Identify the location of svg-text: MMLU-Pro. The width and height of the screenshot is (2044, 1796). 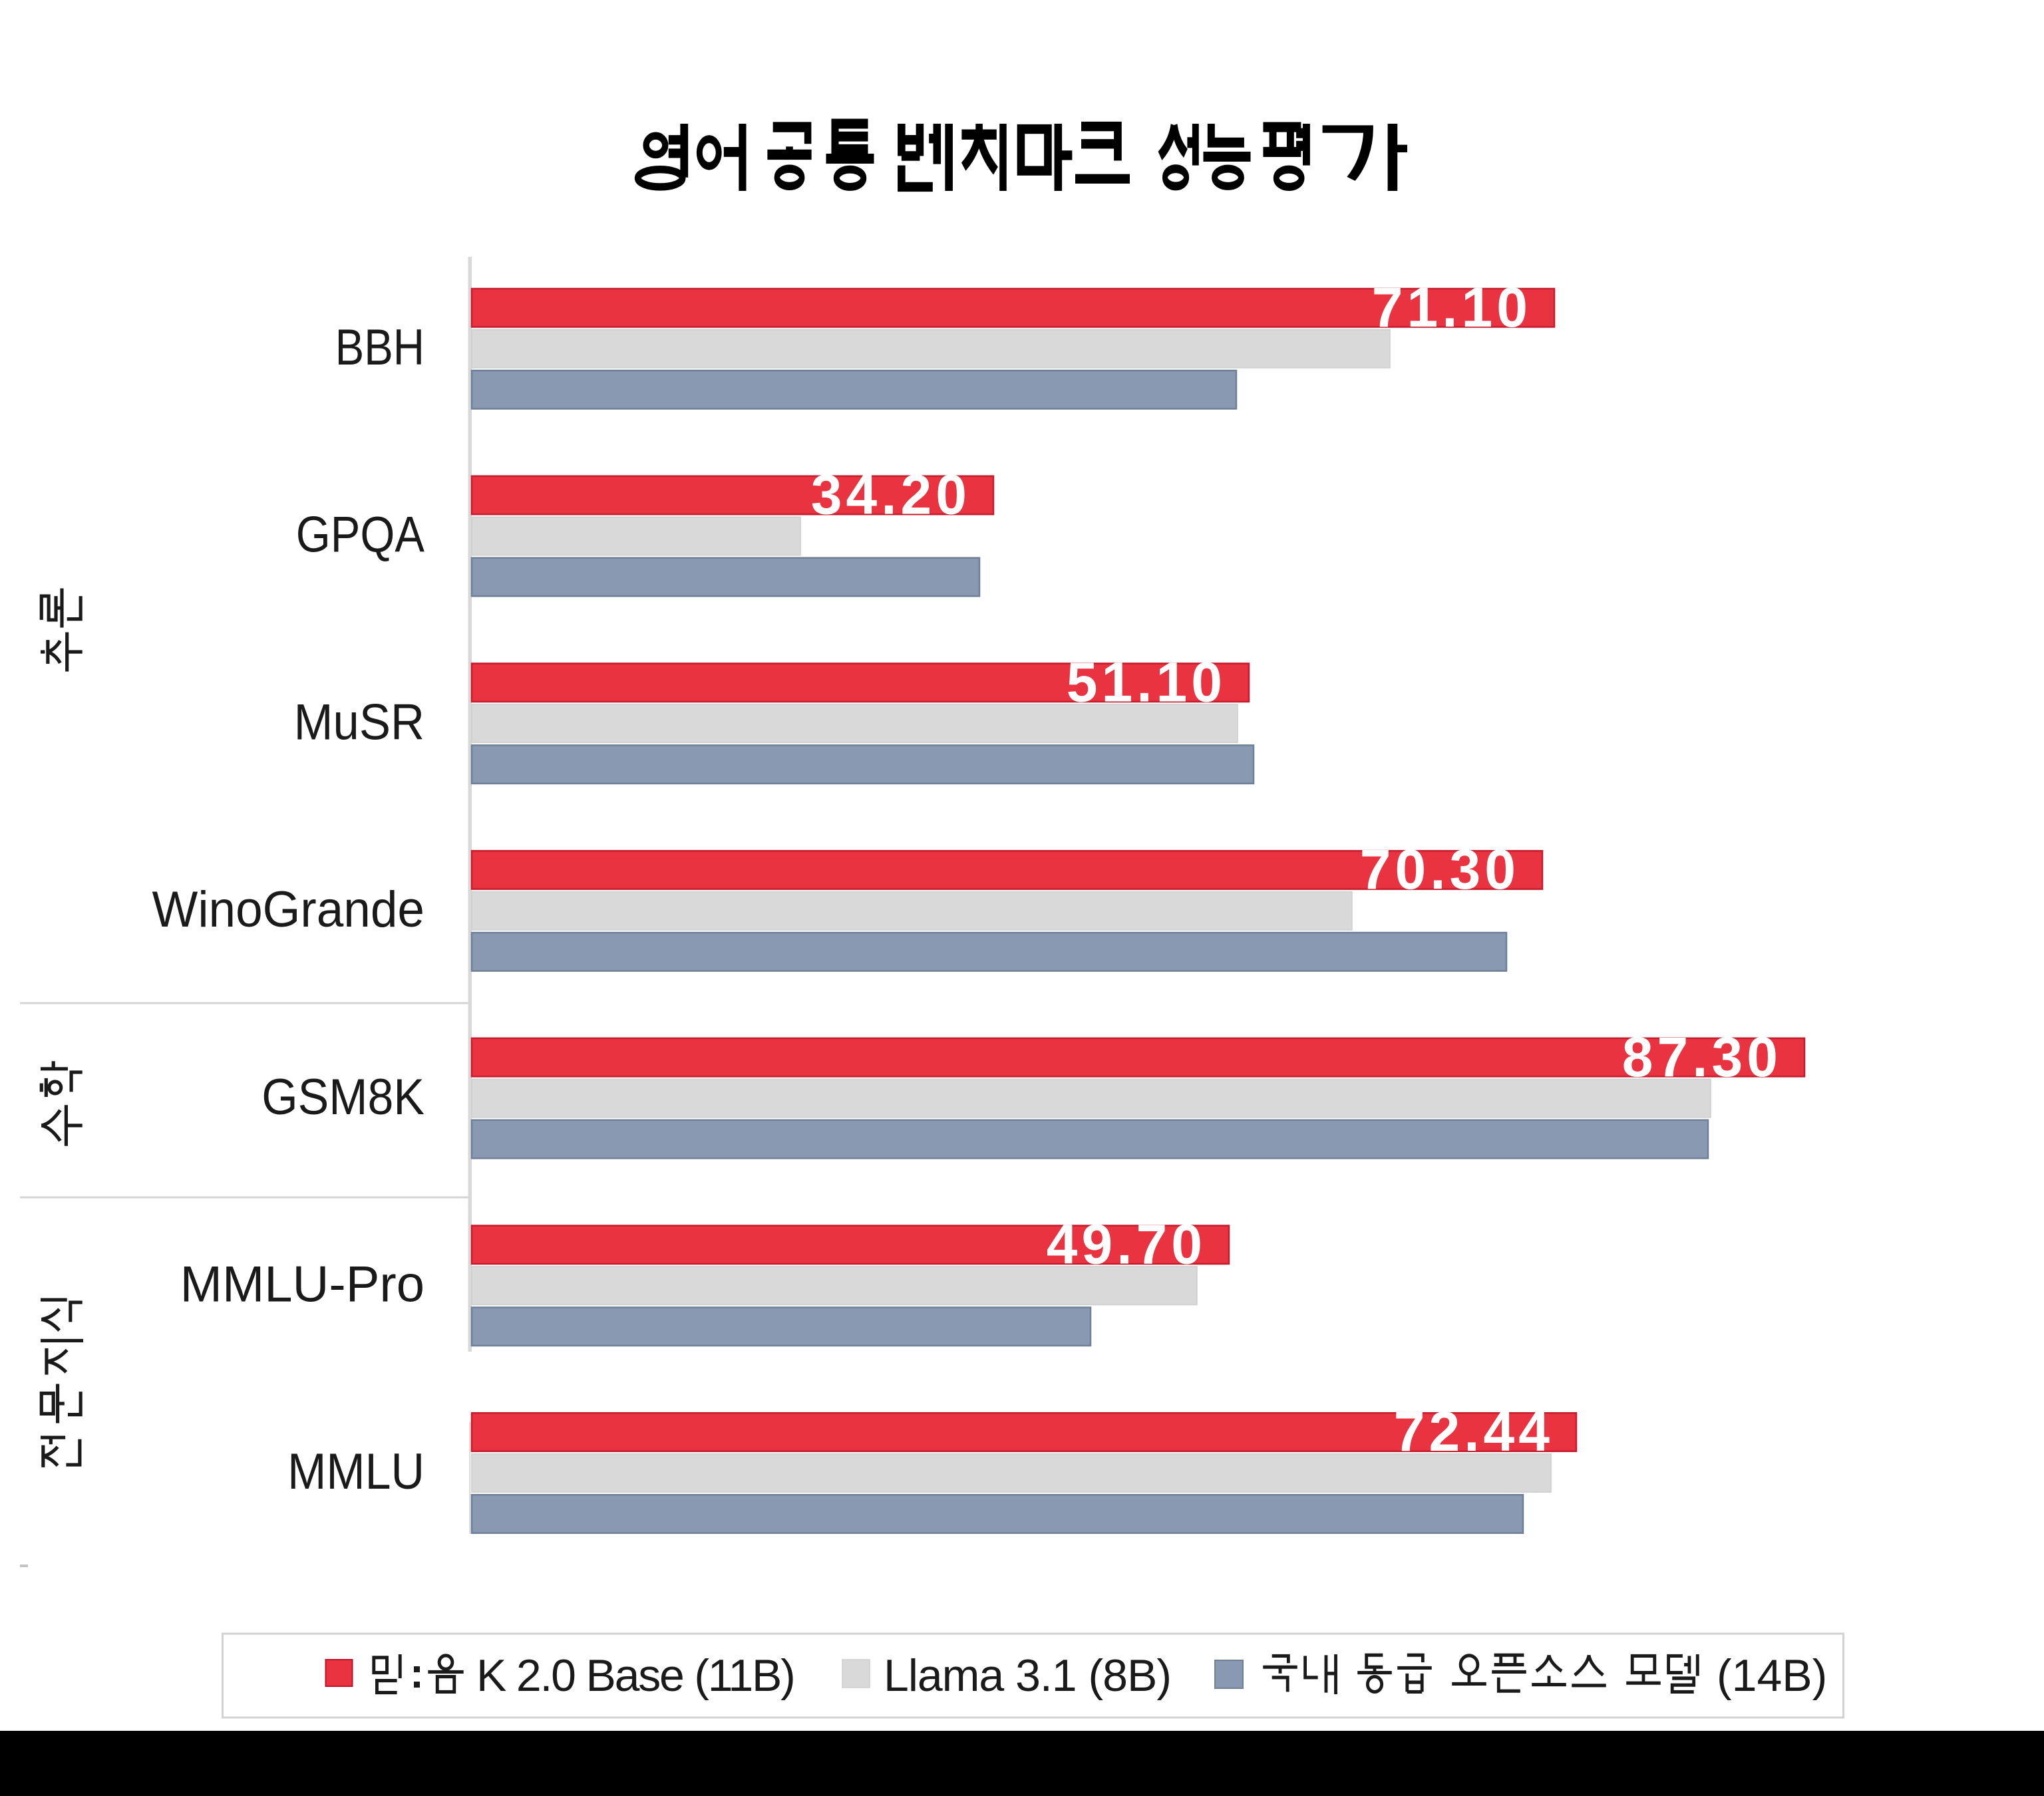
(302, 1285).